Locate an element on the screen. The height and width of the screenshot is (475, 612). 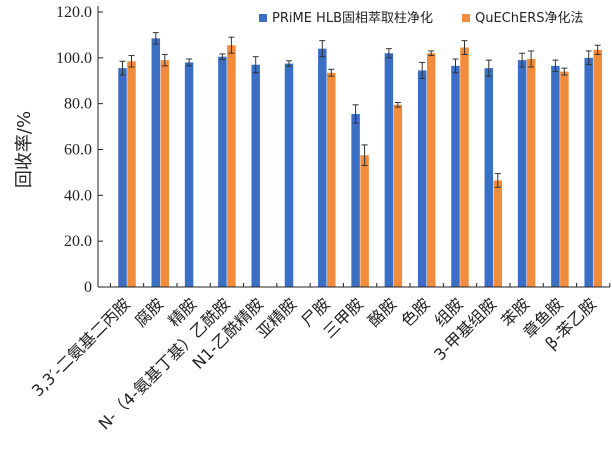
category-label-1: 3,3′-二氨基二丙胺 is located at coordinates (81, 347).